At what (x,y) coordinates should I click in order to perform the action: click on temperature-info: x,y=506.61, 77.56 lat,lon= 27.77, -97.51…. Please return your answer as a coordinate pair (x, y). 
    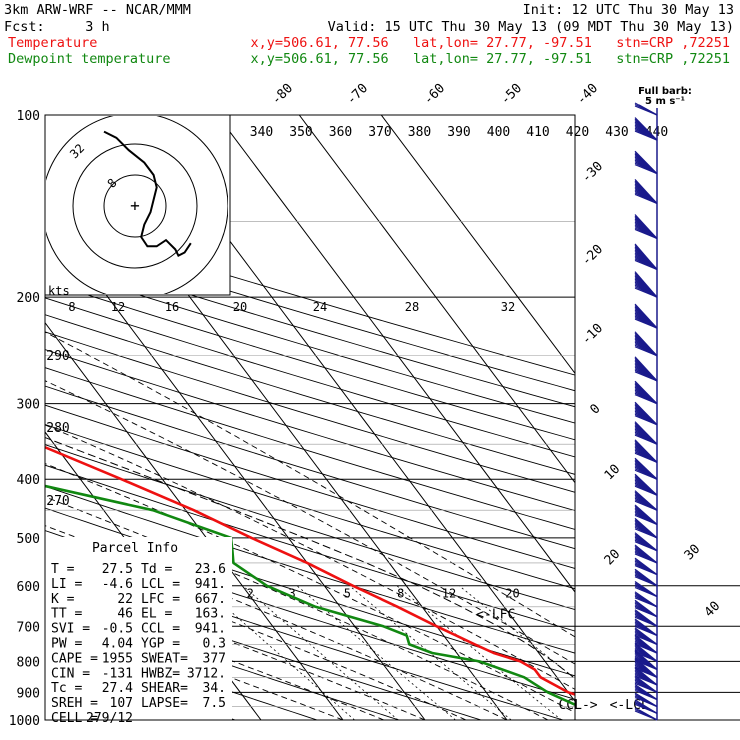
    Looking at the image, I should click on (490, 43).